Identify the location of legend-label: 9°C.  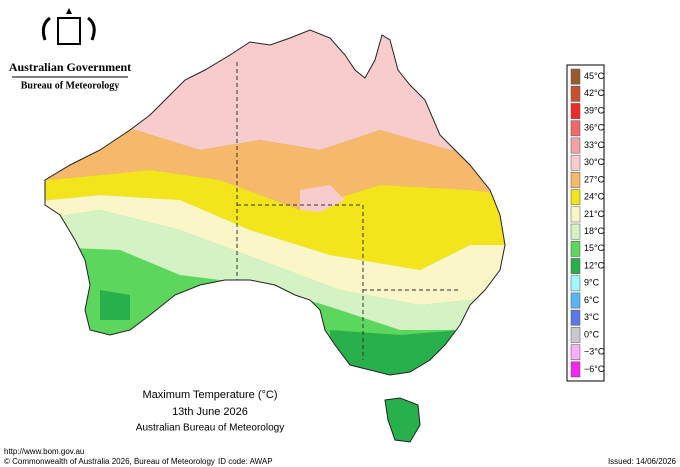
(592, 283).